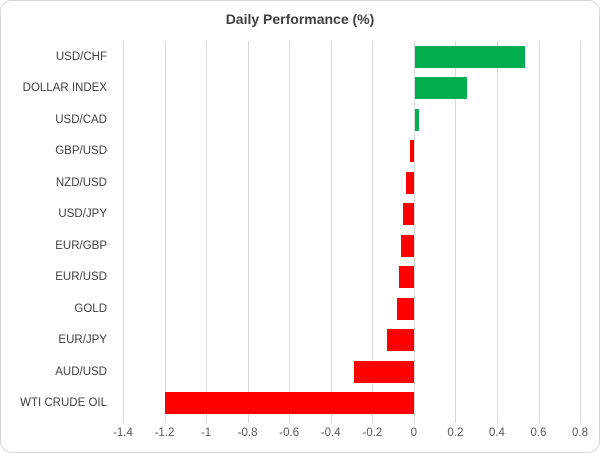 The width and height of the screenshot is (600, 453). I want to click on category-label: USD/CAD, so click(81, 119).